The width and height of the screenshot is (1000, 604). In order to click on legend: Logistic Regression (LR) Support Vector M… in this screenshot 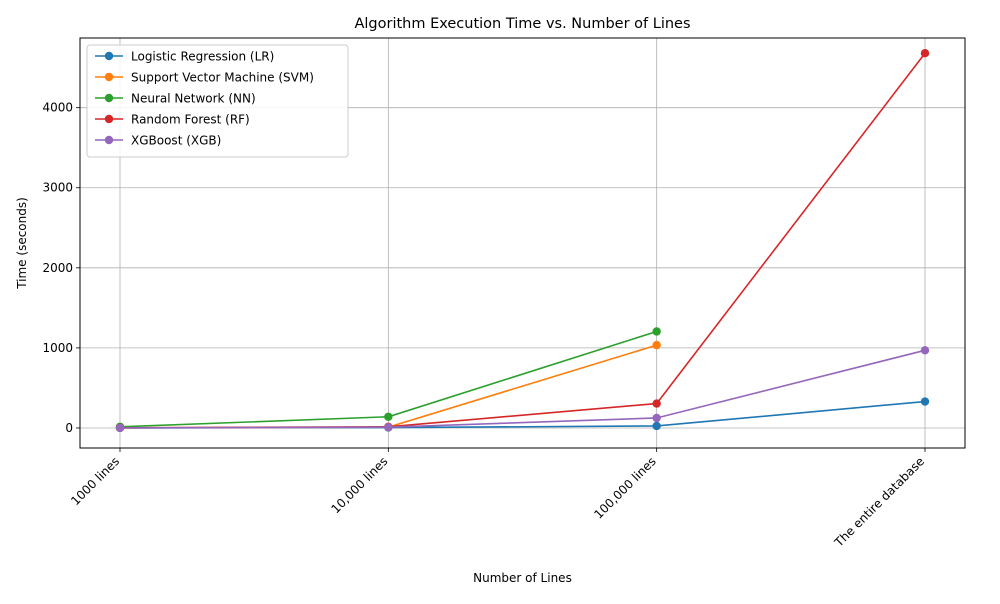, I will do `click(217, 101)`.